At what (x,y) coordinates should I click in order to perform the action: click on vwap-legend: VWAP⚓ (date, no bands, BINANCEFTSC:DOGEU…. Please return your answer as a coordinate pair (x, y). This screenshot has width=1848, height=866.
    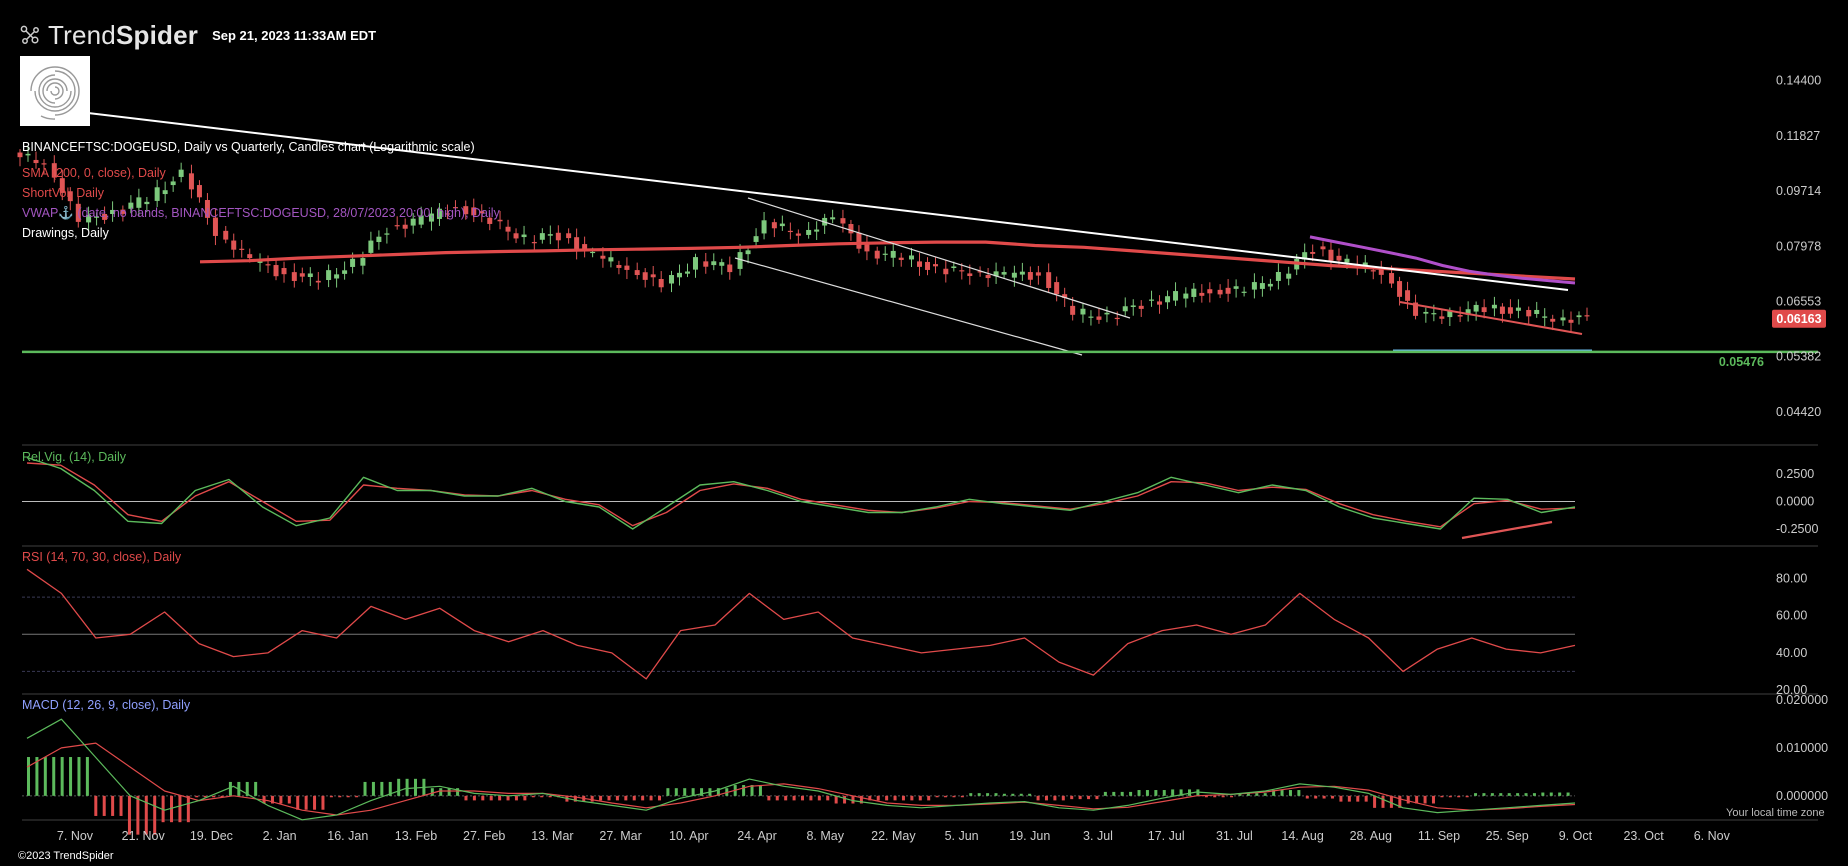
    Looking at the image, I should click on (261, 213).